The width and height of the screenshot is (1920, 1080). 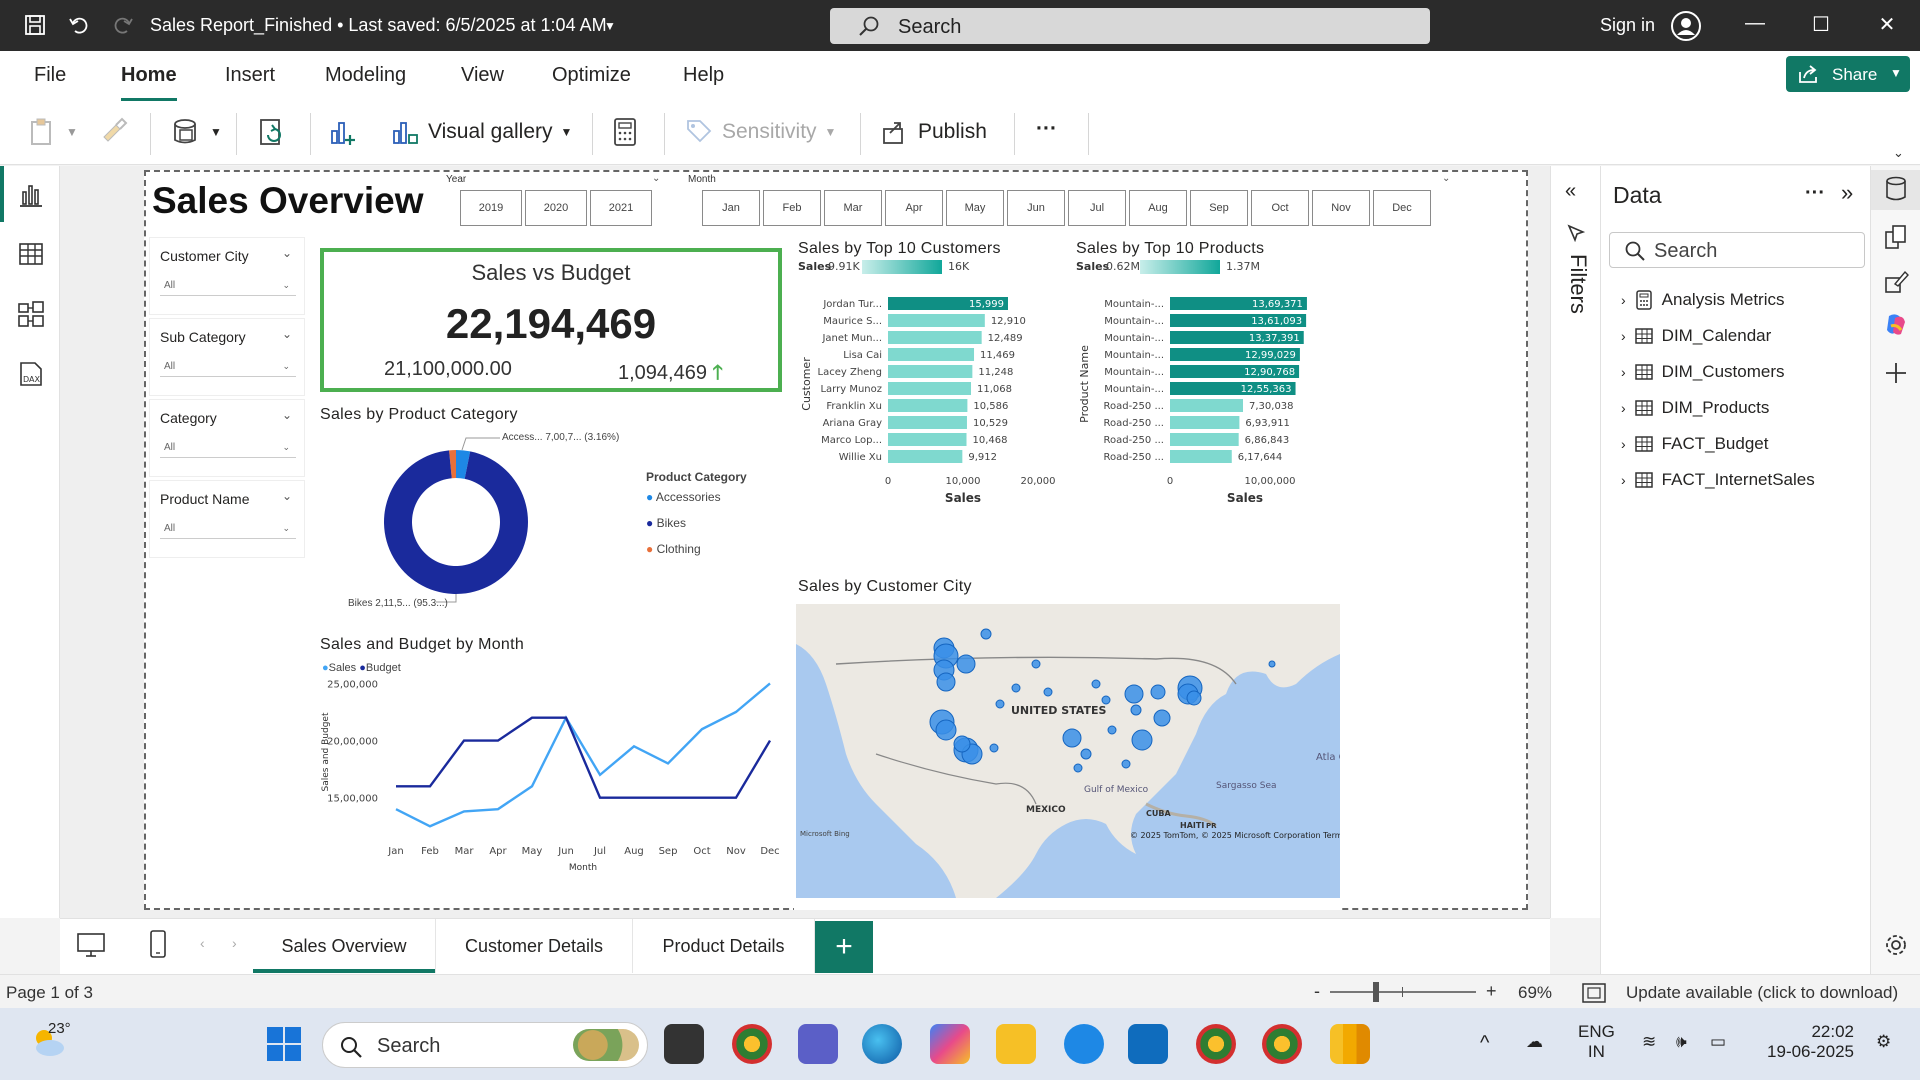 I want to click on tab-insert: Insert, so click(x=250, y=75).